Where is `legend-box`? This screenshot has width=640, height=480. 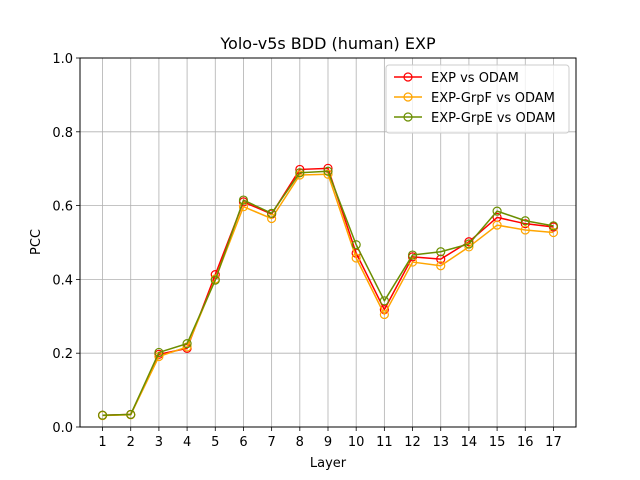 legend-box is located at coordinates (477, 99).